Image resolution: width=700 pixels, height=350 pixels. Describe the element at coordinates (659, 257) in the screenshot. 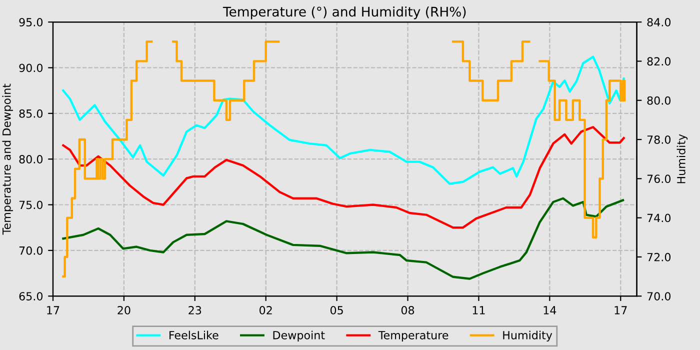

I see `y2-tick-label: 72.0` at that location.